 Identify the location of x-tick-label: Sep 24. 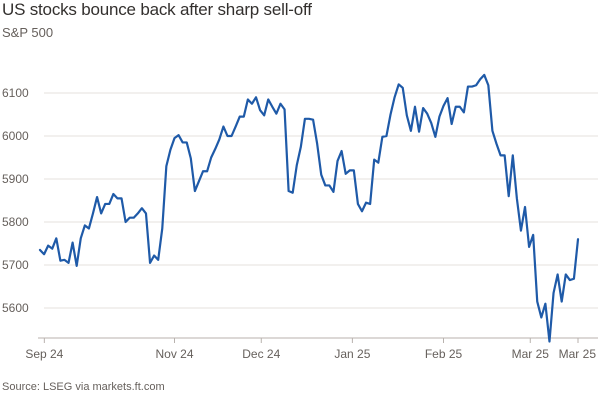
(44, 354).